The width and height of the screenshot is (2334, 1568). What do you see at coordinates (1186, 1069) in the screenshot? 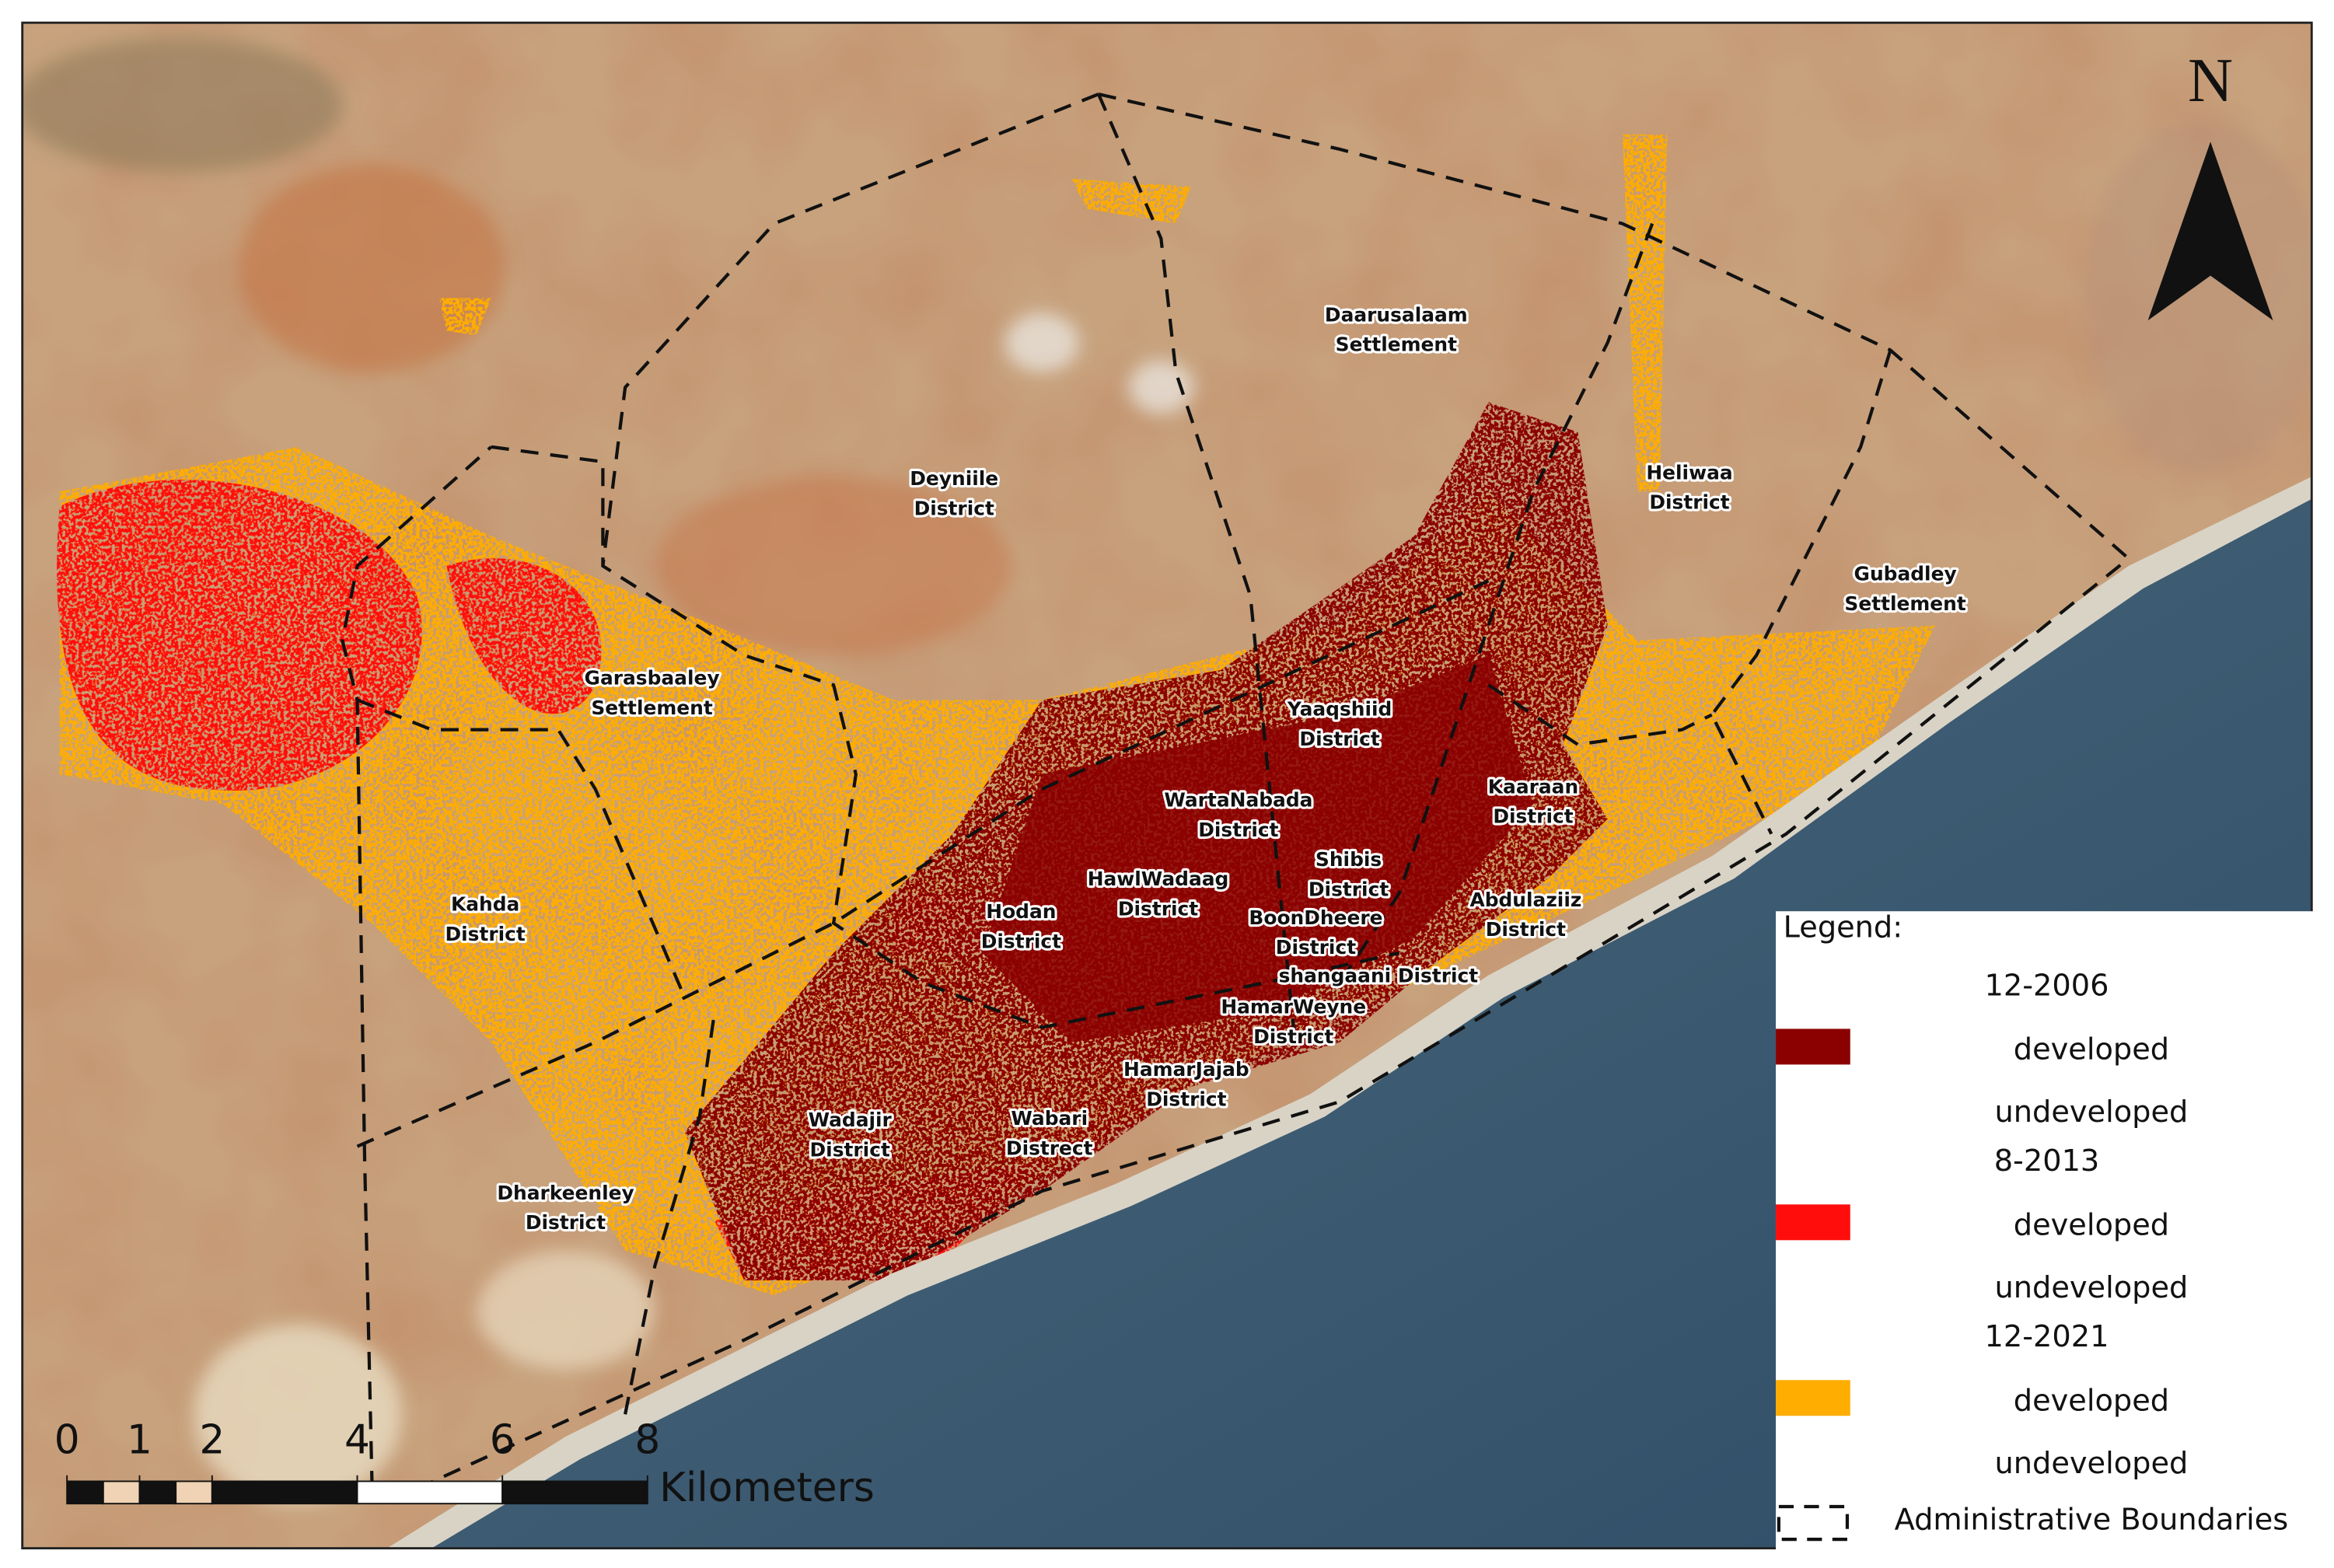
I see `place-label: HamarJajab` at bounding box center [1186, 1069].